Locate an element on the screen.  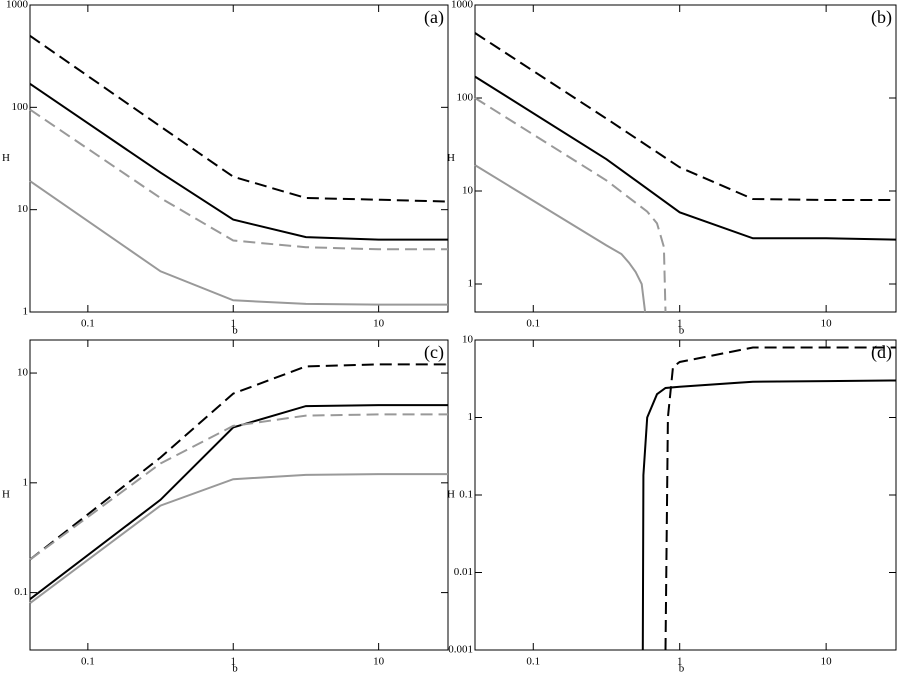
panel-label: (c) is located at coordinates (434, 352).